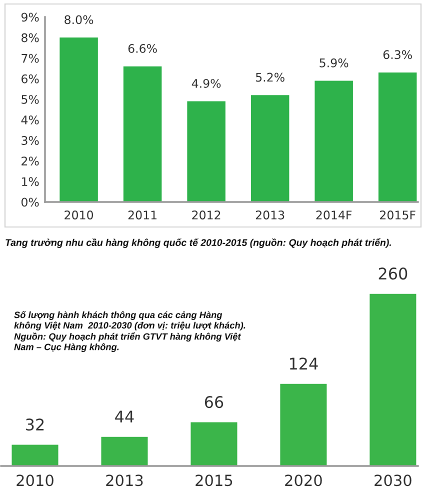 This screenshot has height=500, width=431. What do you see at coordinates (142, 215) in the screenshot?
I see `x-tick-label: 2011` at bounding box center [142, 215].